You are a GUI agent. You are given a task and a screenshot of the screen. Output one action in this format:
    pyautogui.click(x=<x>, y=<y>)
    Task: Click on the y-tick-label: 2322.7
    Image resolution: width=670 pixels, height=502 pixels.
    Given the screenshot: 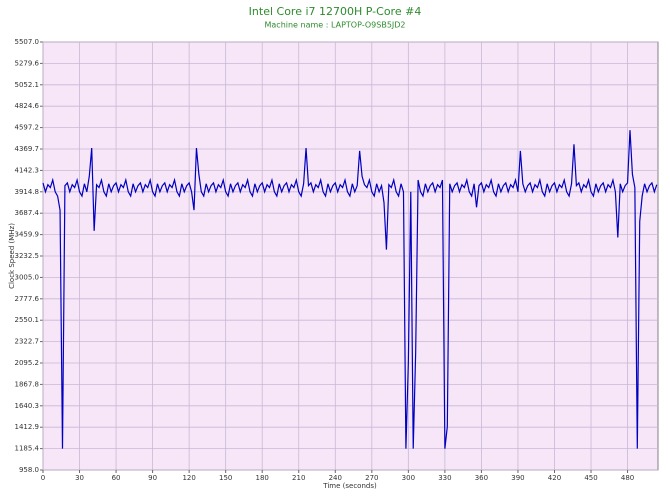 What is the action you would take?
    pyautogui.click(x=27, y=342)
    